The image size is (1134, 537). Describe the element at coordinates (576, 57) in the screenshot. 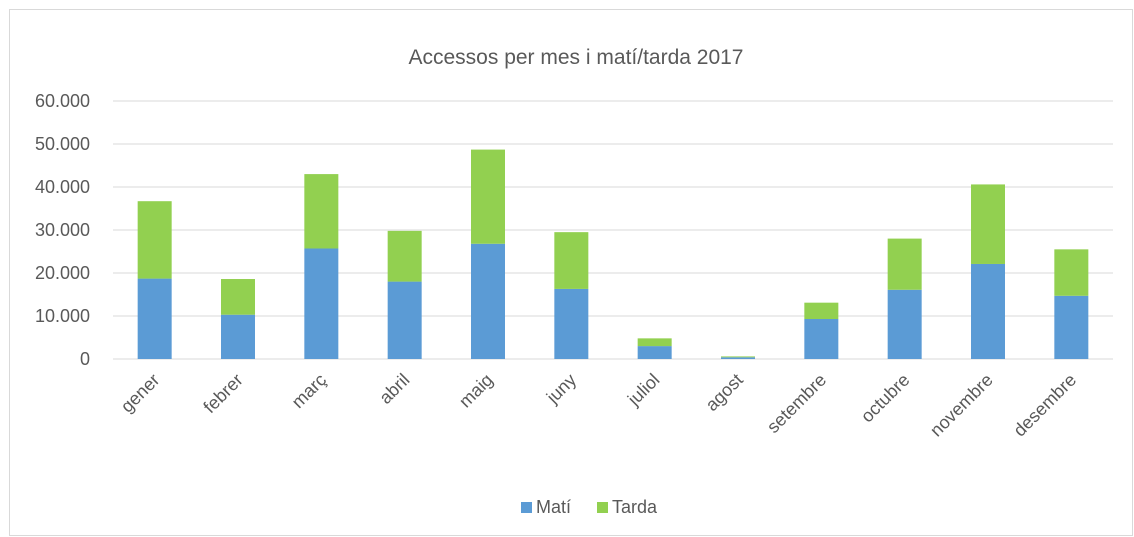

I see `chart-title: Accessos per mes i matí/tarda 2017` at that location.